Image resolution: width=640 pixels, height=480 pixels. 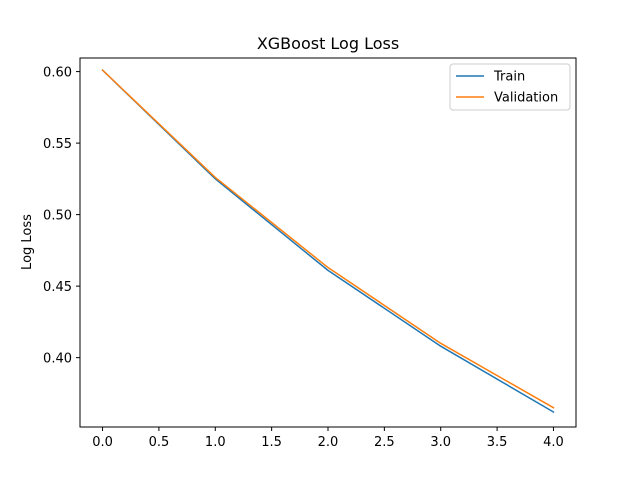 What do you see at coordinates (57, 287) in the screenshot?
I see `y-tick-label: 0.45` at bounding box center [57, 287].